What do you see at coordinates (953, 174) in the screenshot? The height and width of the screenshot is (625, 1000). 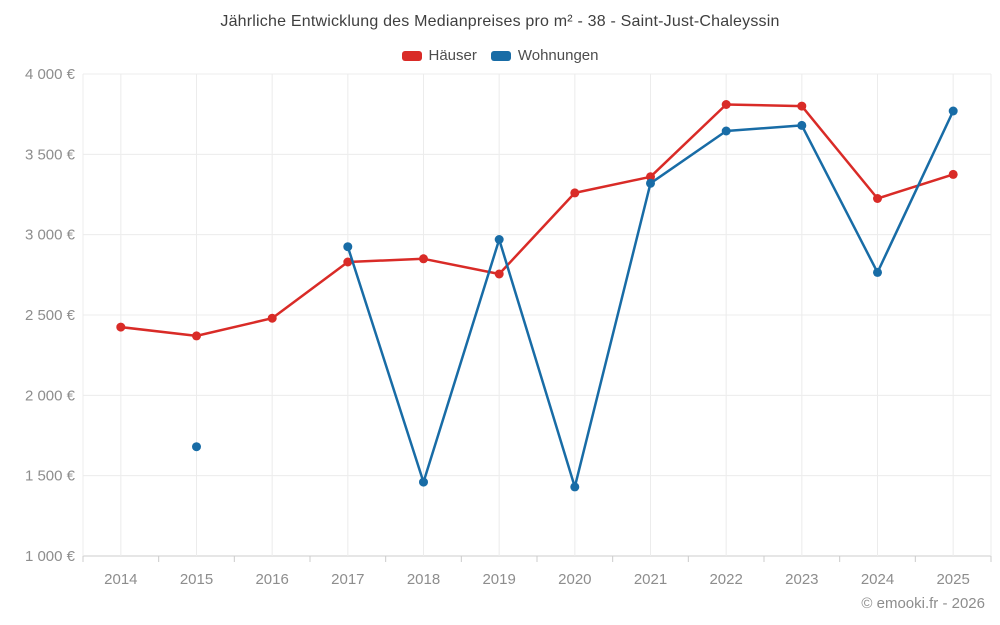 I see `data-point-hauser-2025` at bounding box center [953, 174].